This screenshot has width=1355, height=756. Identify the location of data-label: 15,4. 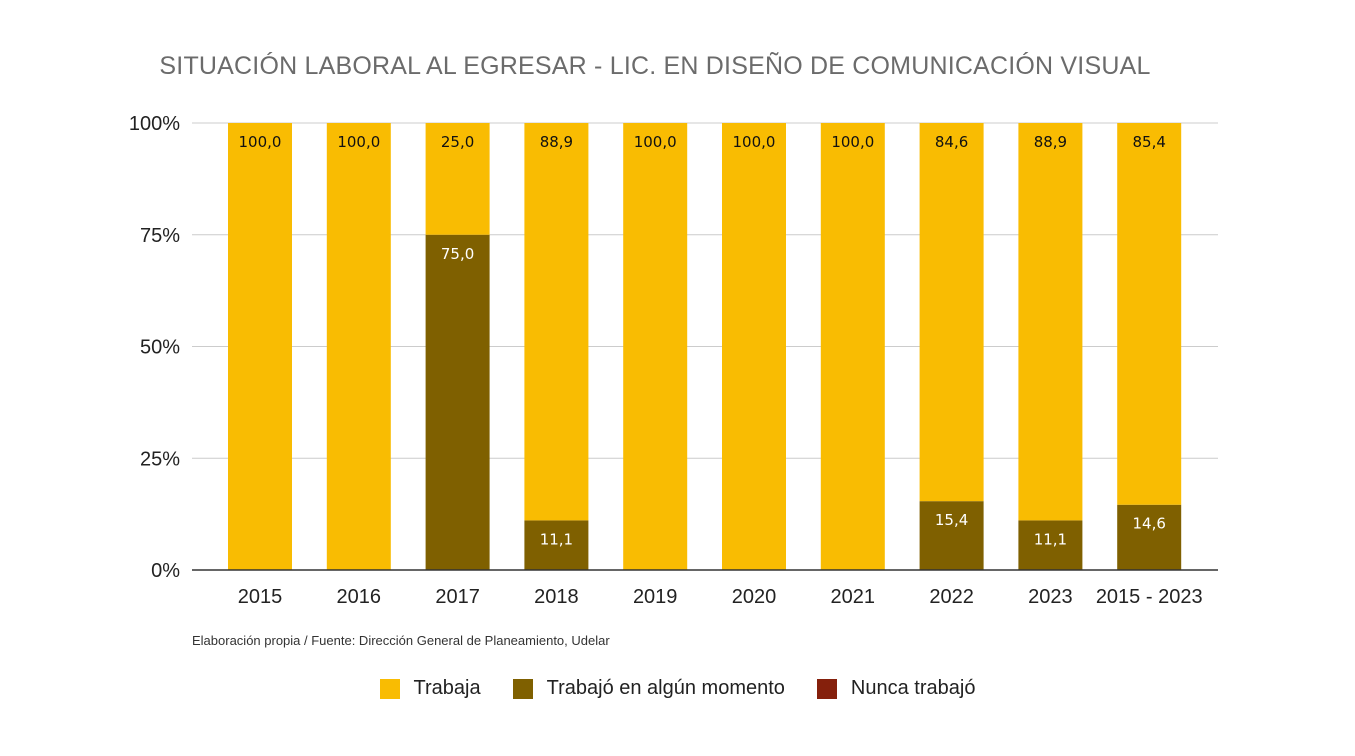
(951, 520).